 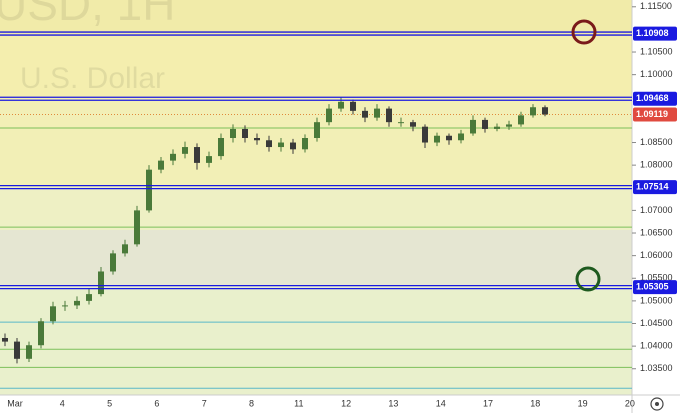 What do you see at coordinates (393, 403) in the screenshot?
I see `x-tick-label: 13` at bounding box center [393, 403].